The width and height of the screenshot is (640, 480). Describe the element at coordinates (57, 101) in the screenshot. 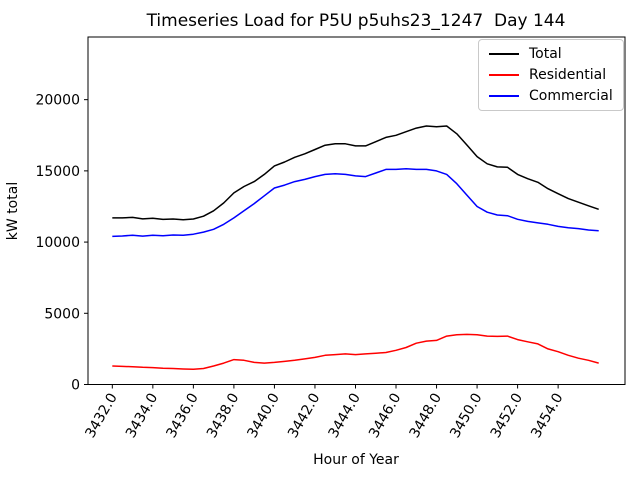

I see `y-tick-label: 20000` at that location.